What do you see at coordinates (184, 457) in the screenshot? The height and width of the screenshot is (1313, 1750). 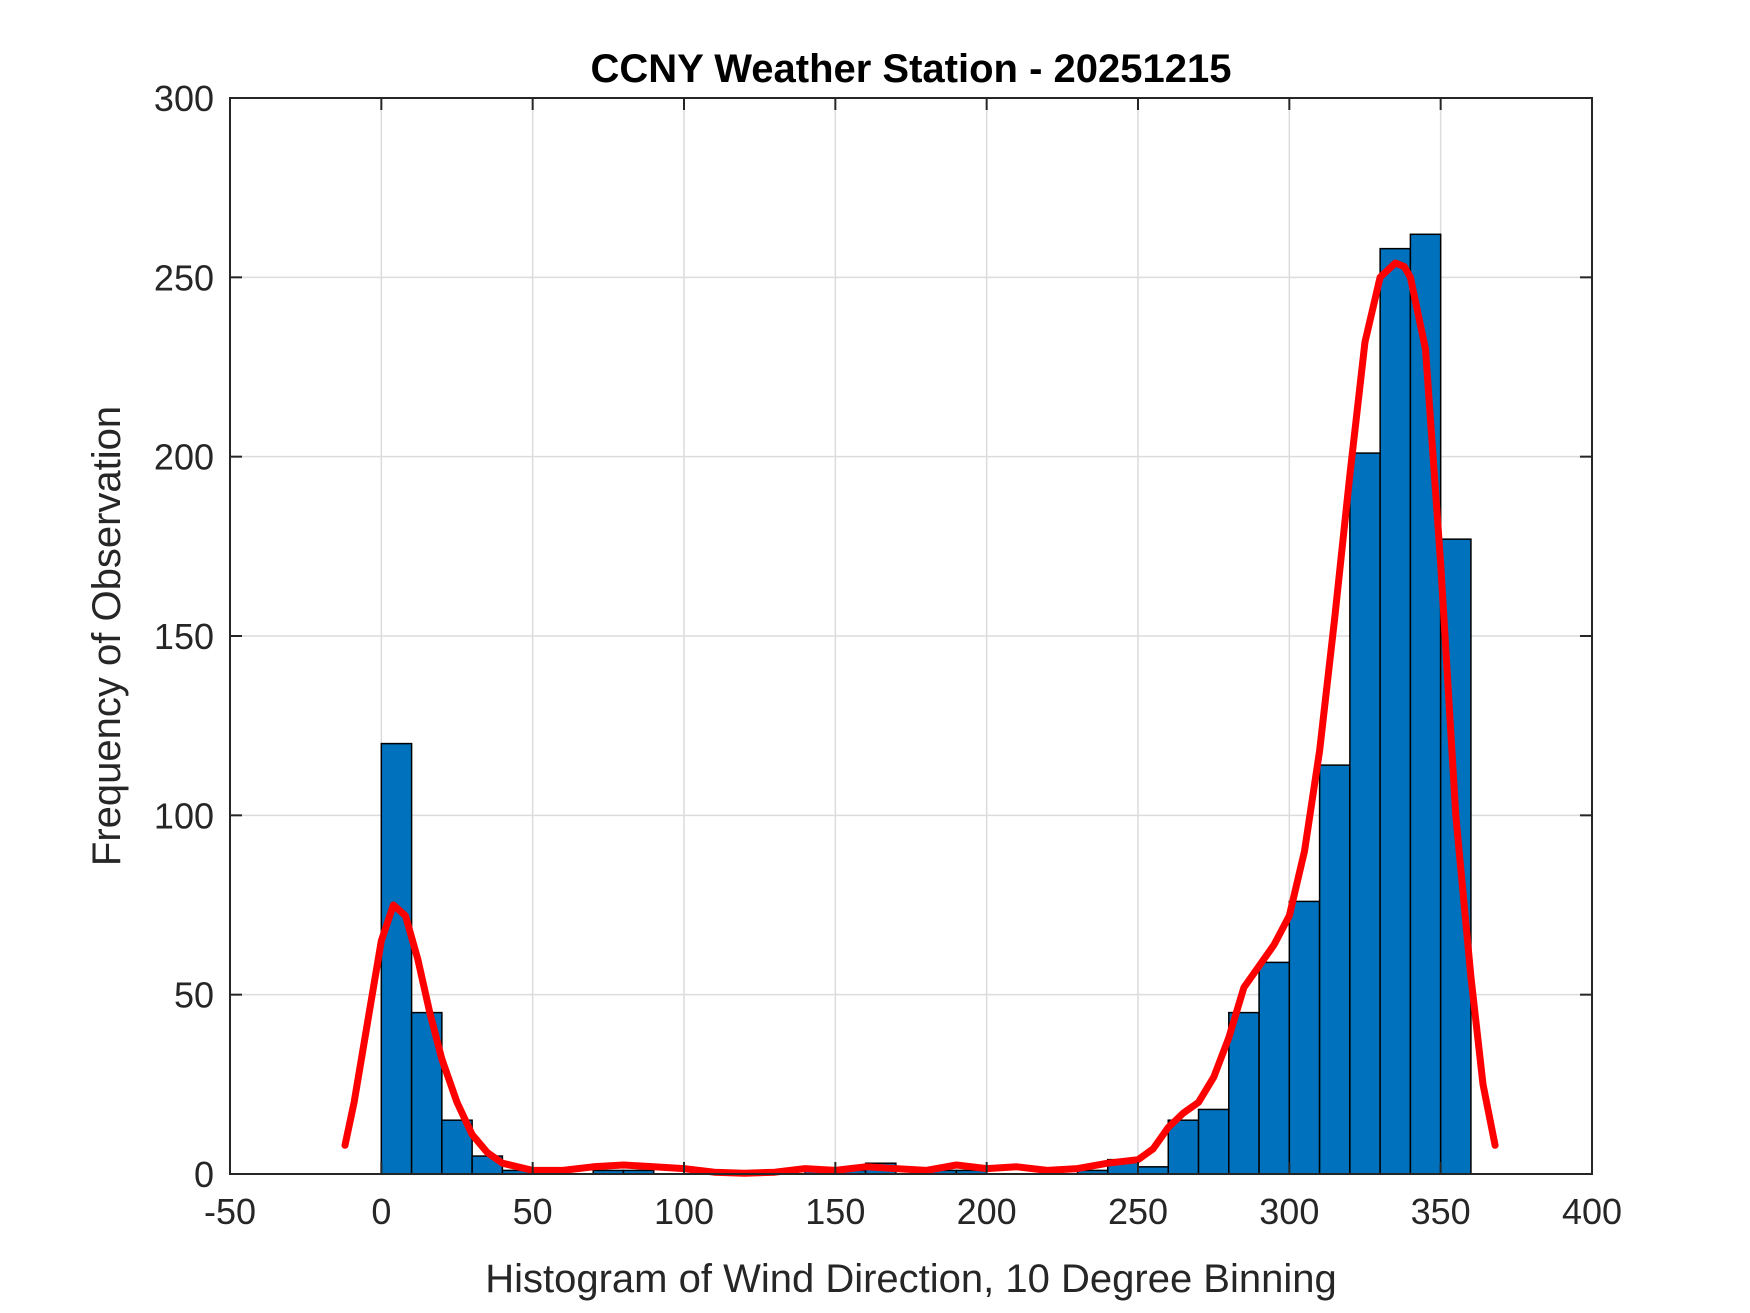 I see `y-tick-label: 200` at bounding box center [184, 457].